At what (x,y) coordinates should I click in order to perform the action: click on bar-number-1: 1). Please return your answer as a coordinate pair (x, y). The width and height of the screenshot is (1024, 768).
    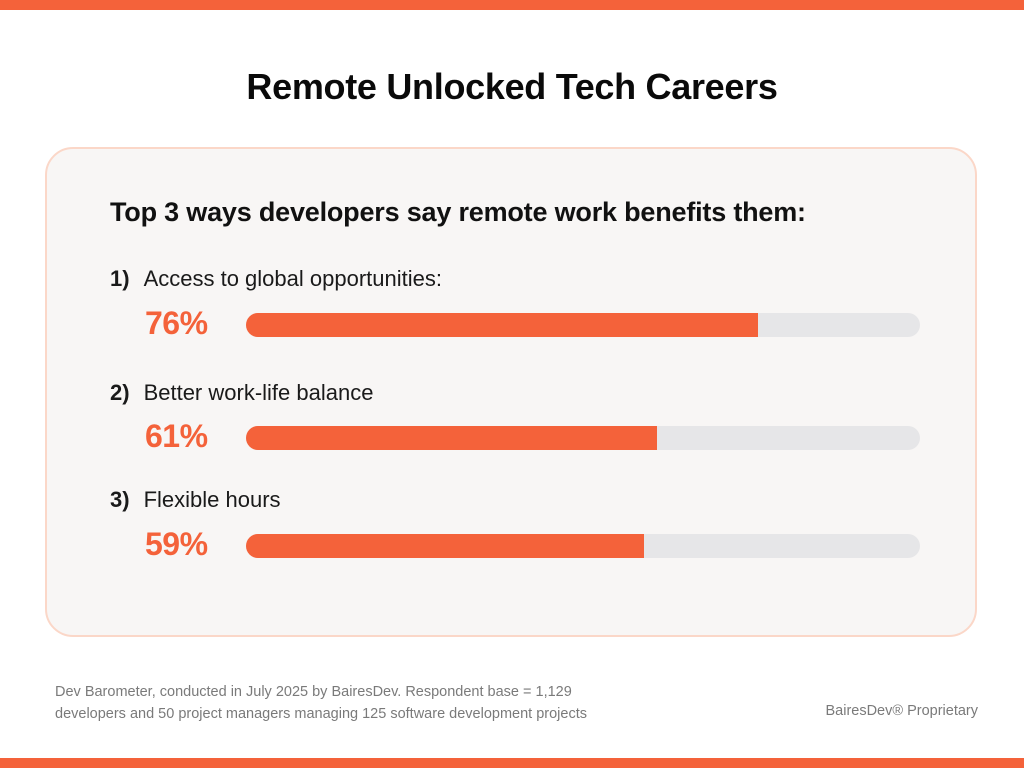
    Looking at the image, I should click on (120, 278).